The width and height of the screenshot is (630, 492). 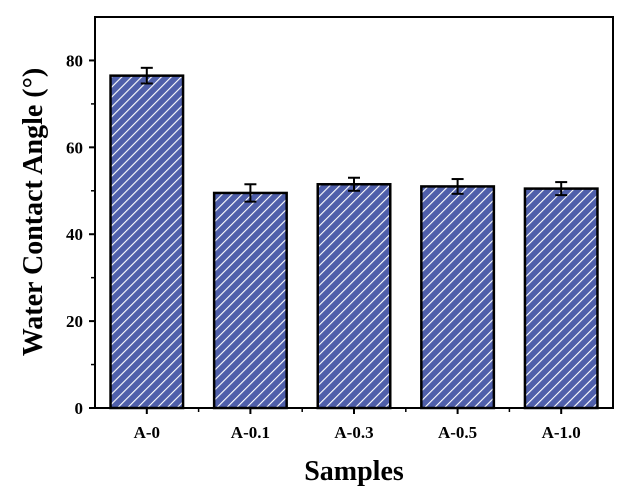 I want to click on bar-A-1.0, so click(x=561, y=298).